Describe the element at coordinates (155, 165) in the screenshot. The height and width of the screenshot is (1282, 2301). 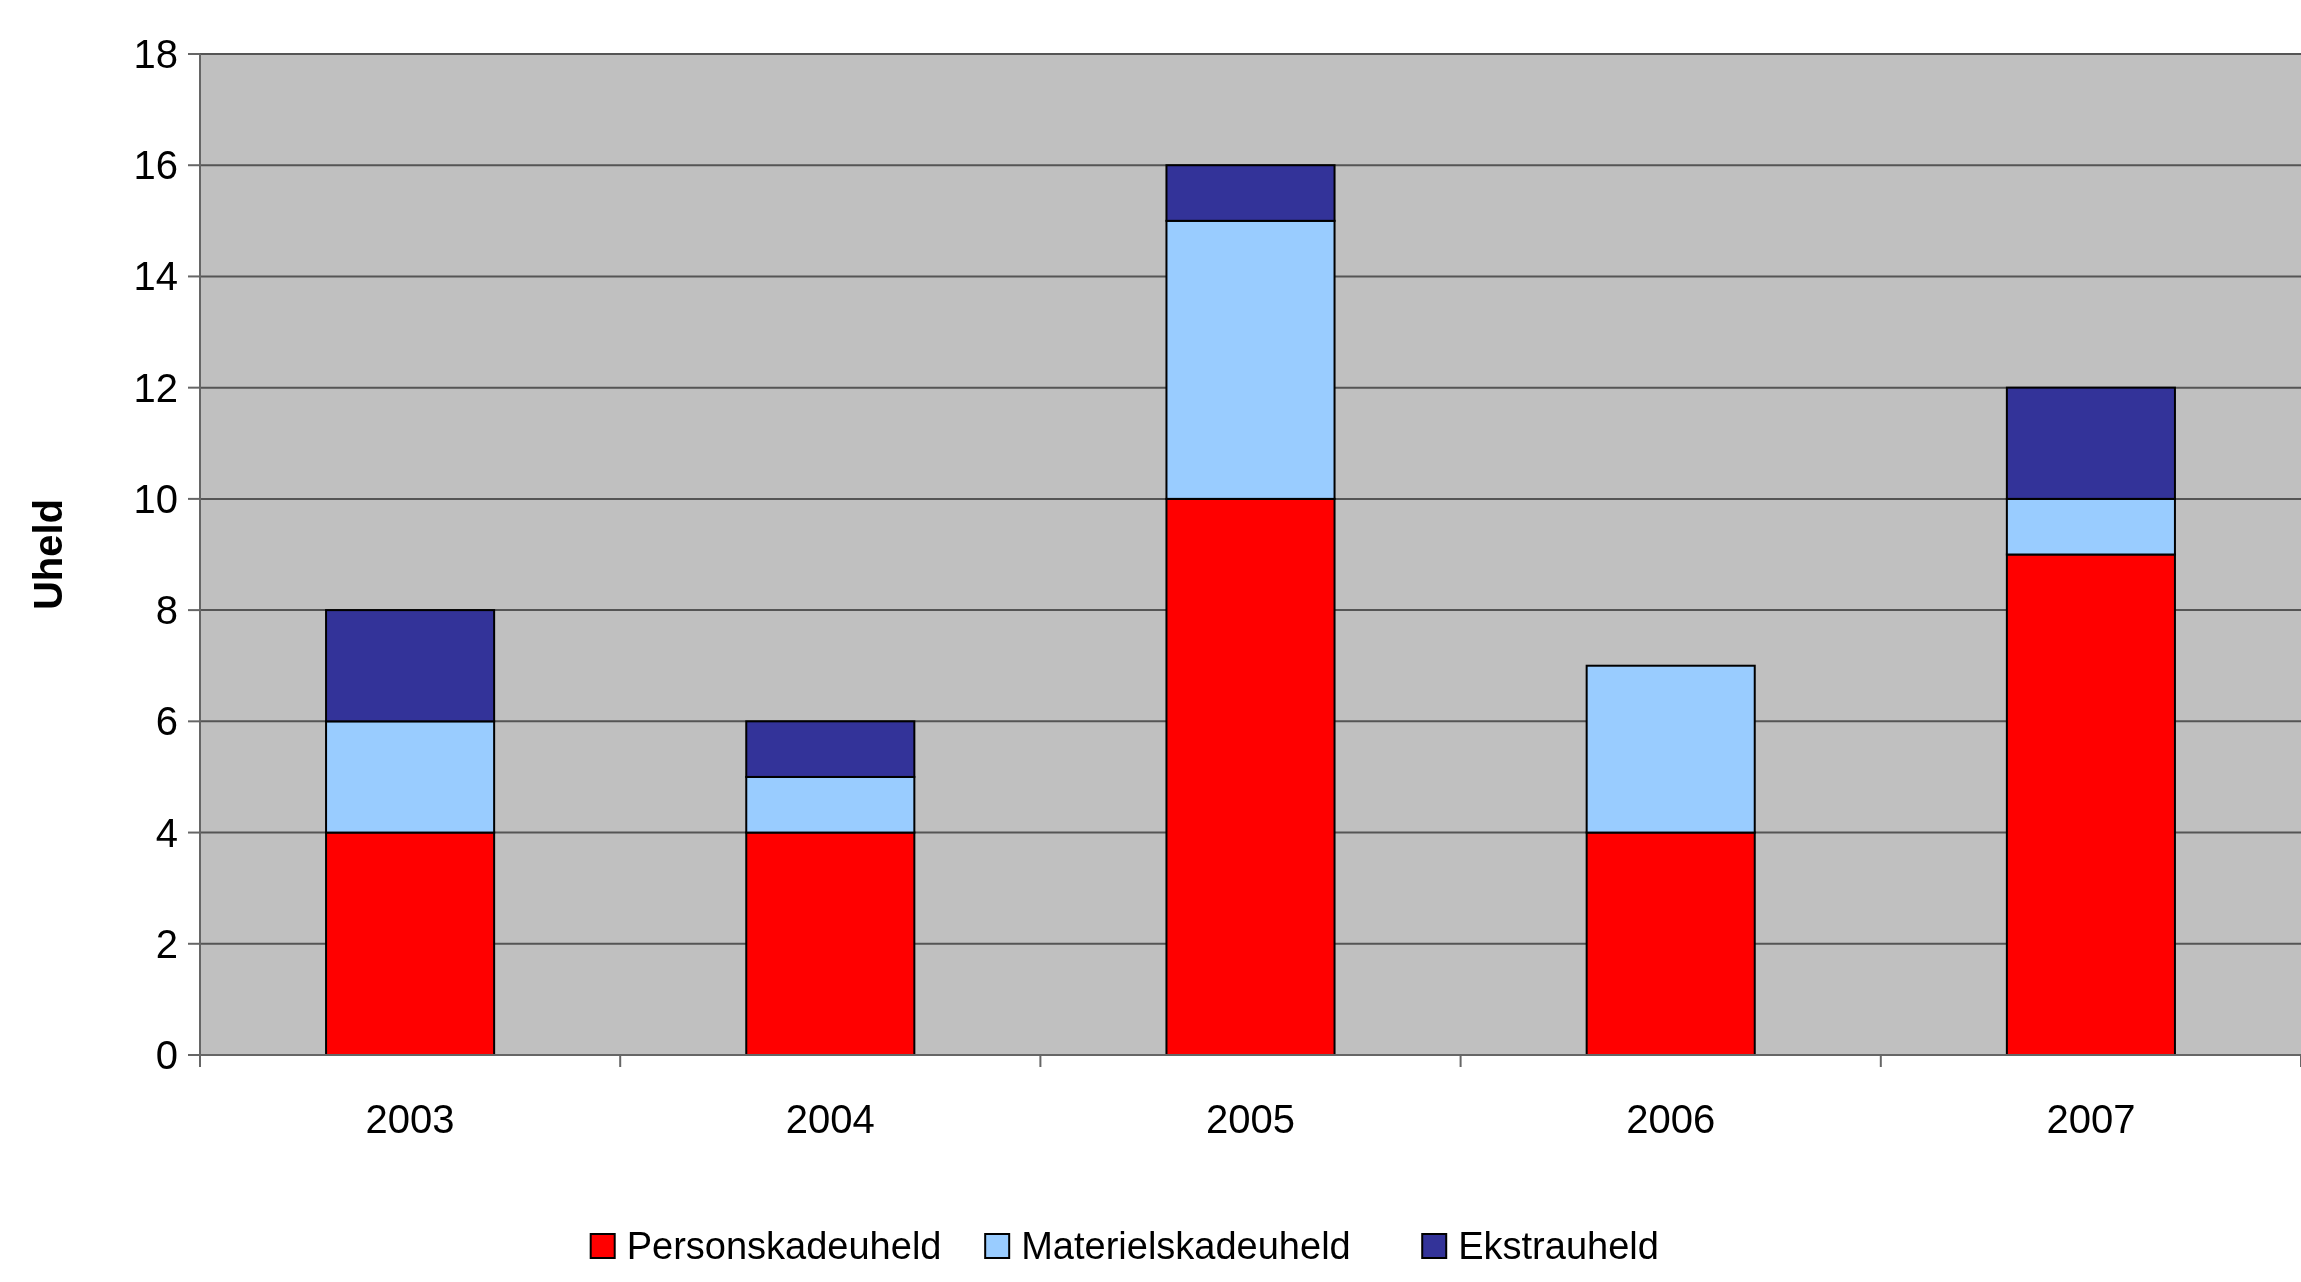
I see `y-tick-label: 16` at that location.